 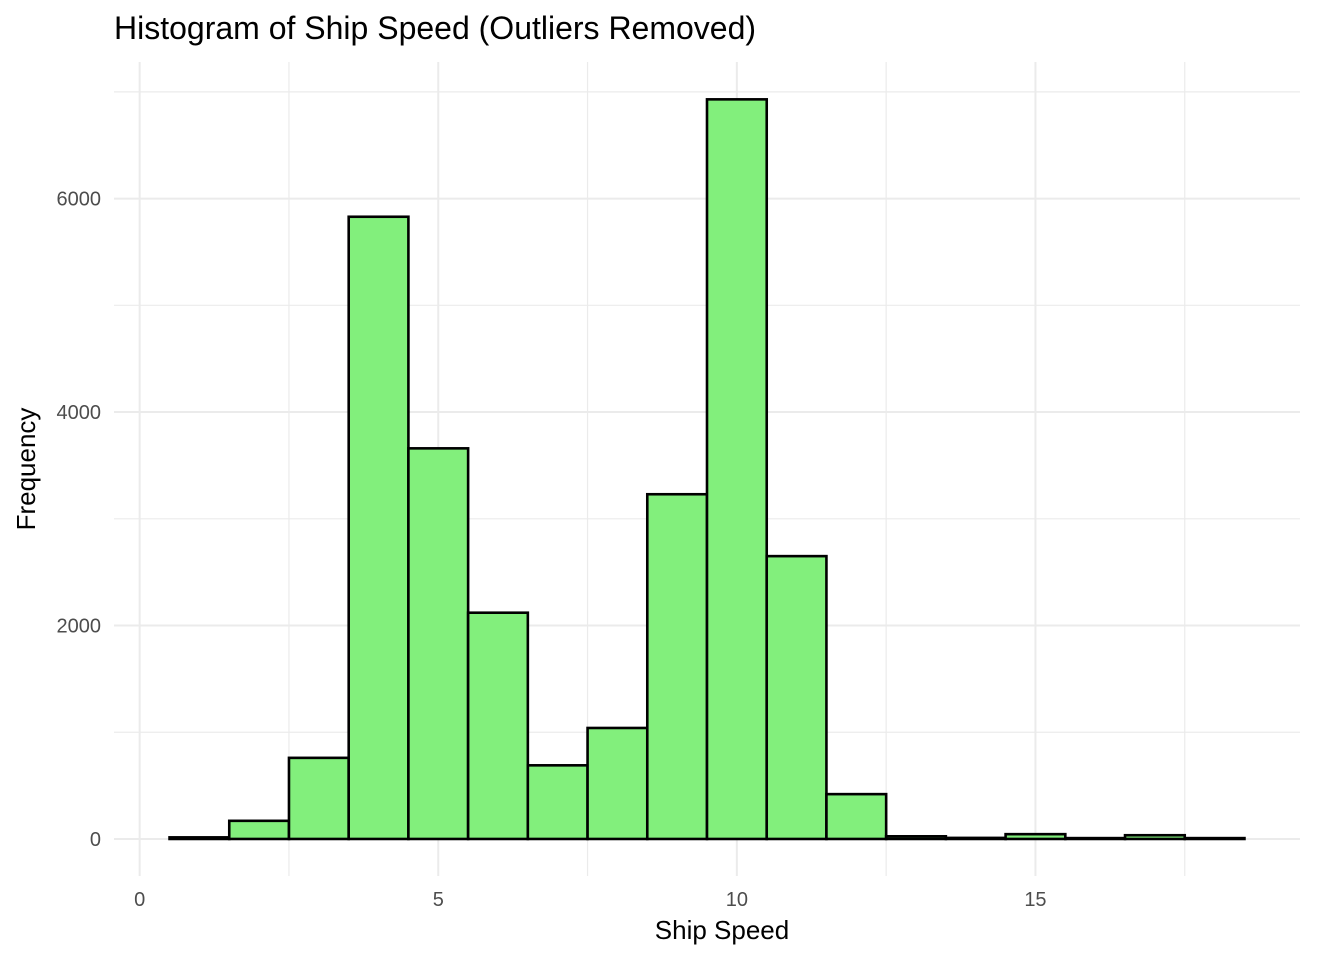 I want to click on x-tick-label: 10, so click(x=737, y=900).